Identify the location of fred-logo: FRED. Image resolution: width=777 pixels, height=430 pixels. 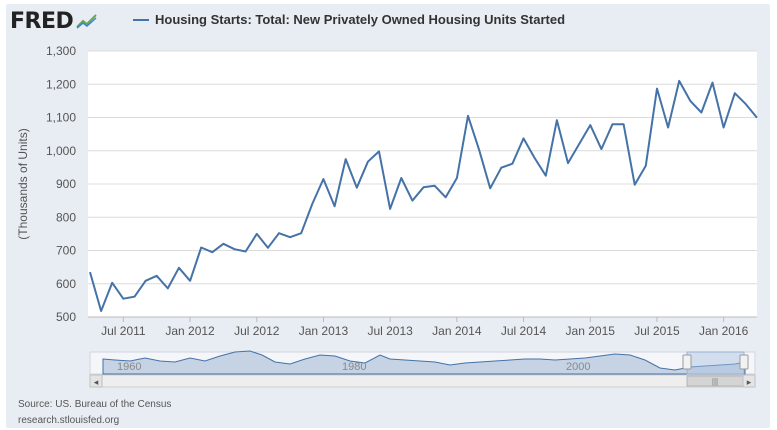
(54, 21).